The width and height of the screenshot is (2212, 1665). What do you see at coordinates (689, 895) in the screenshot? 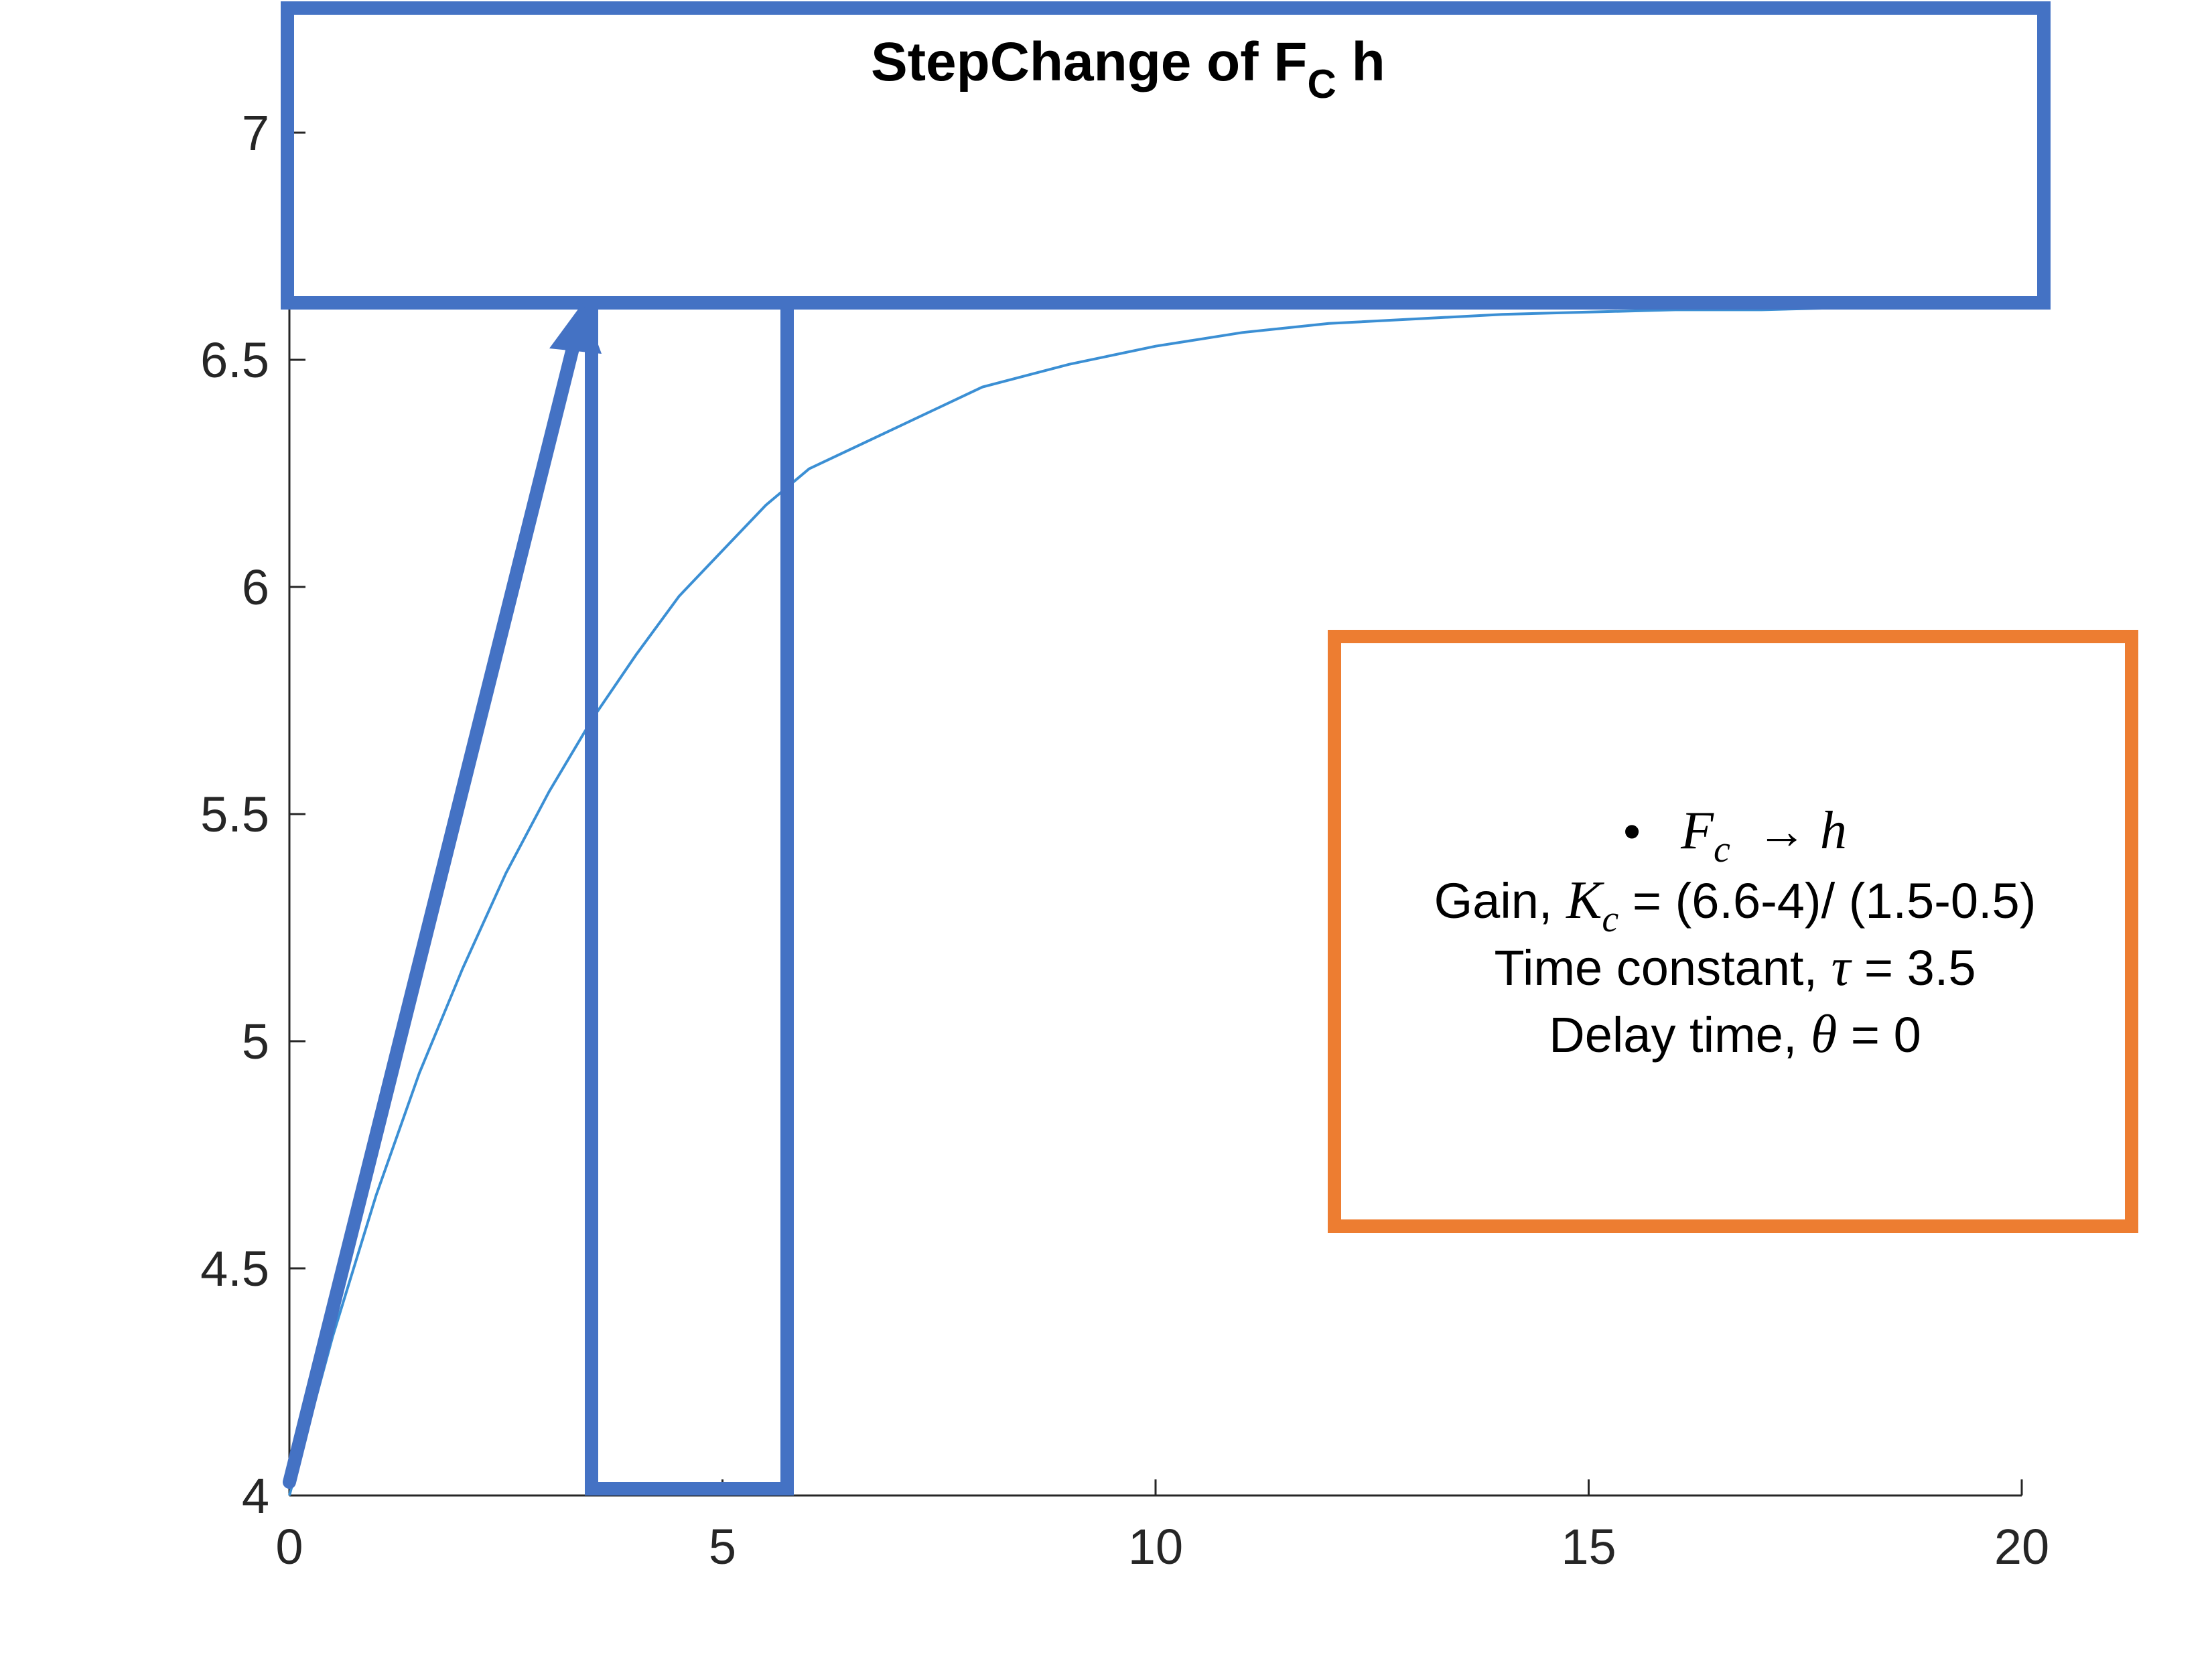
I see `time-constant-highlight-box` at bounding box center [689, 895].